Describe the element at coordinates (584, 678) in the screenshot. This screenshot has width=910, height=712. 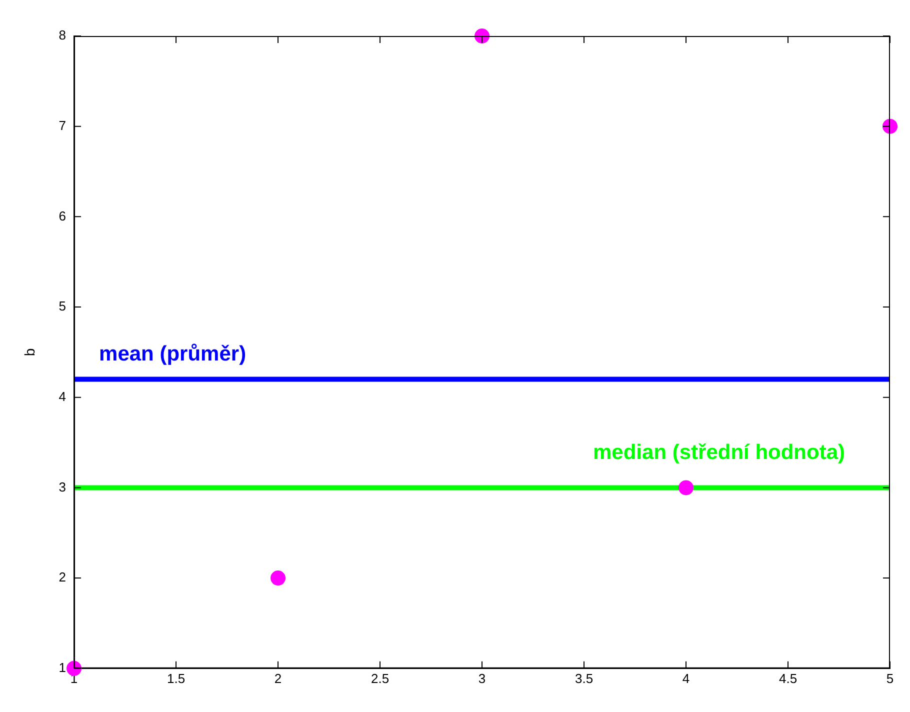
I see `x-tick-label: 3.5` at that location.